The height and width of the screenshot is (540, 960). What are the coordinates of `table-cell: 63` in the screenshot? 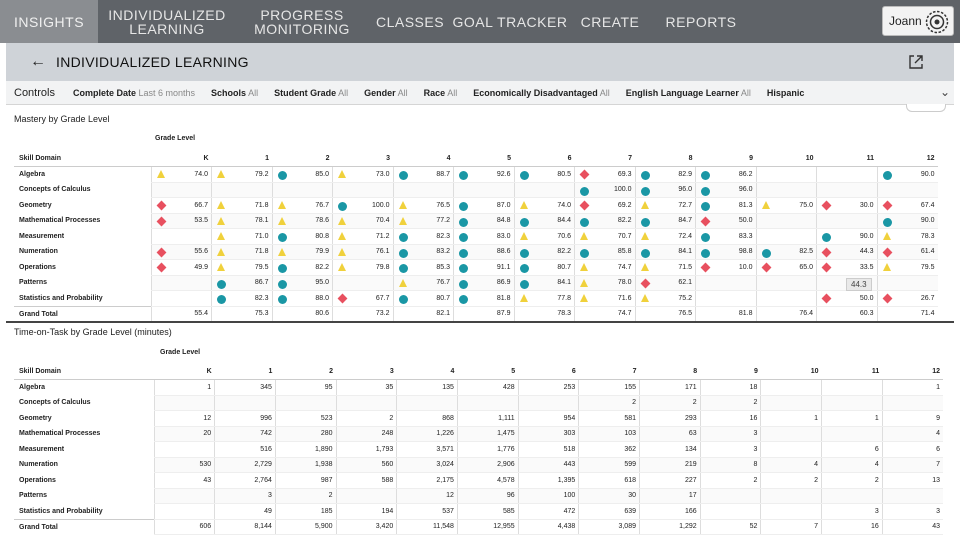 It's located at (670, 434).